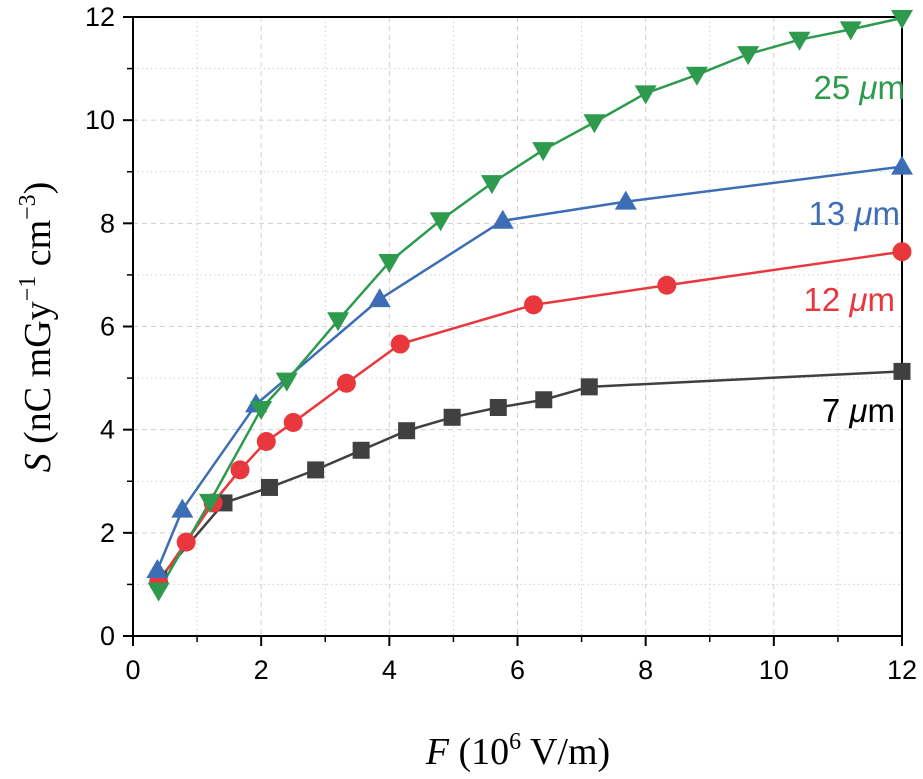  What do you see at coordinates (517, 670) in the screenshot?
I see `x-tick-label: 6` at bounding box center [517, 670].